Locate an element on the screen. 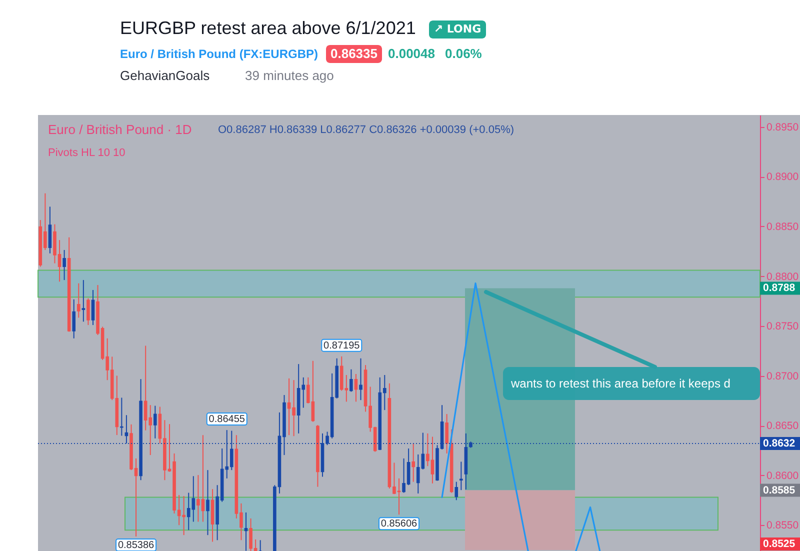 Image resolution: width=800 pixels, height=551 pixels. annotation: 0.87195 is located at coordinates (342, 346).